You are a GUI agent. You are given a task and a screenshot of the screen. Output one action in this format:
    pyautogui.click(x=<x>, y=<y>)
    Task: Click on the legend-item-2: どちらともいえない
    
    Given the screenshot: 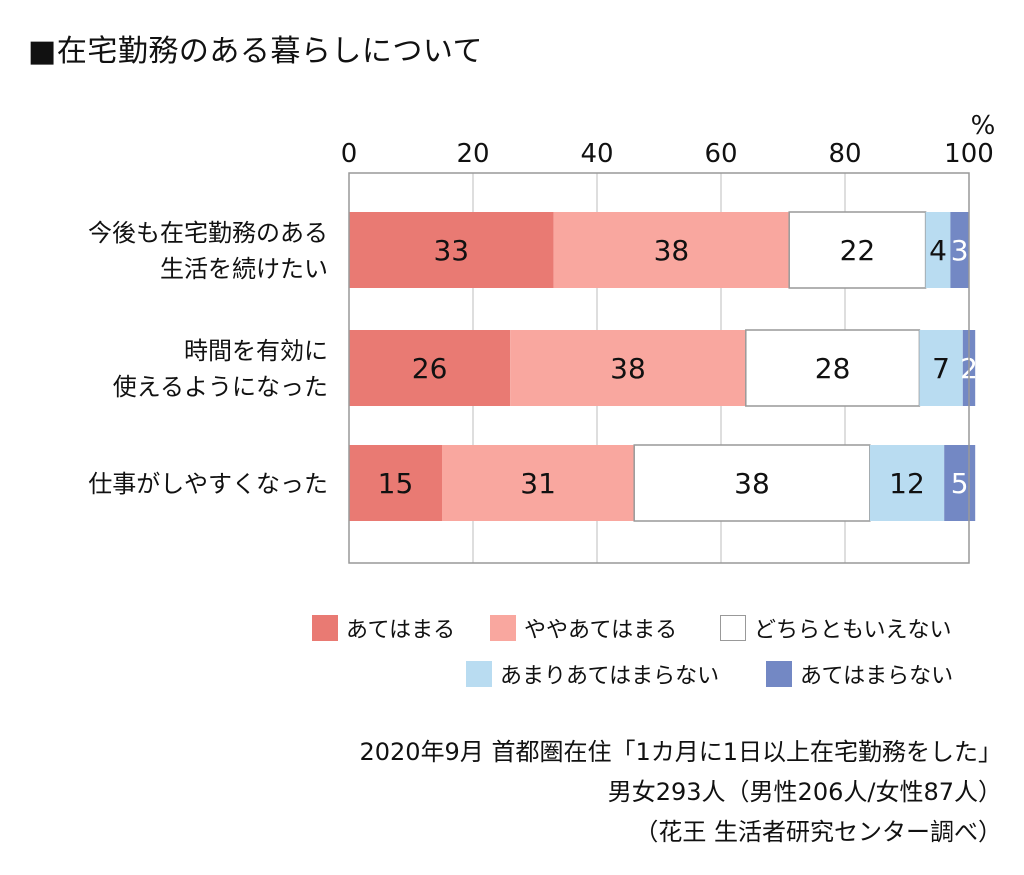 What is the action you would take?
    pyautogui.click(x=836, y=628)
    